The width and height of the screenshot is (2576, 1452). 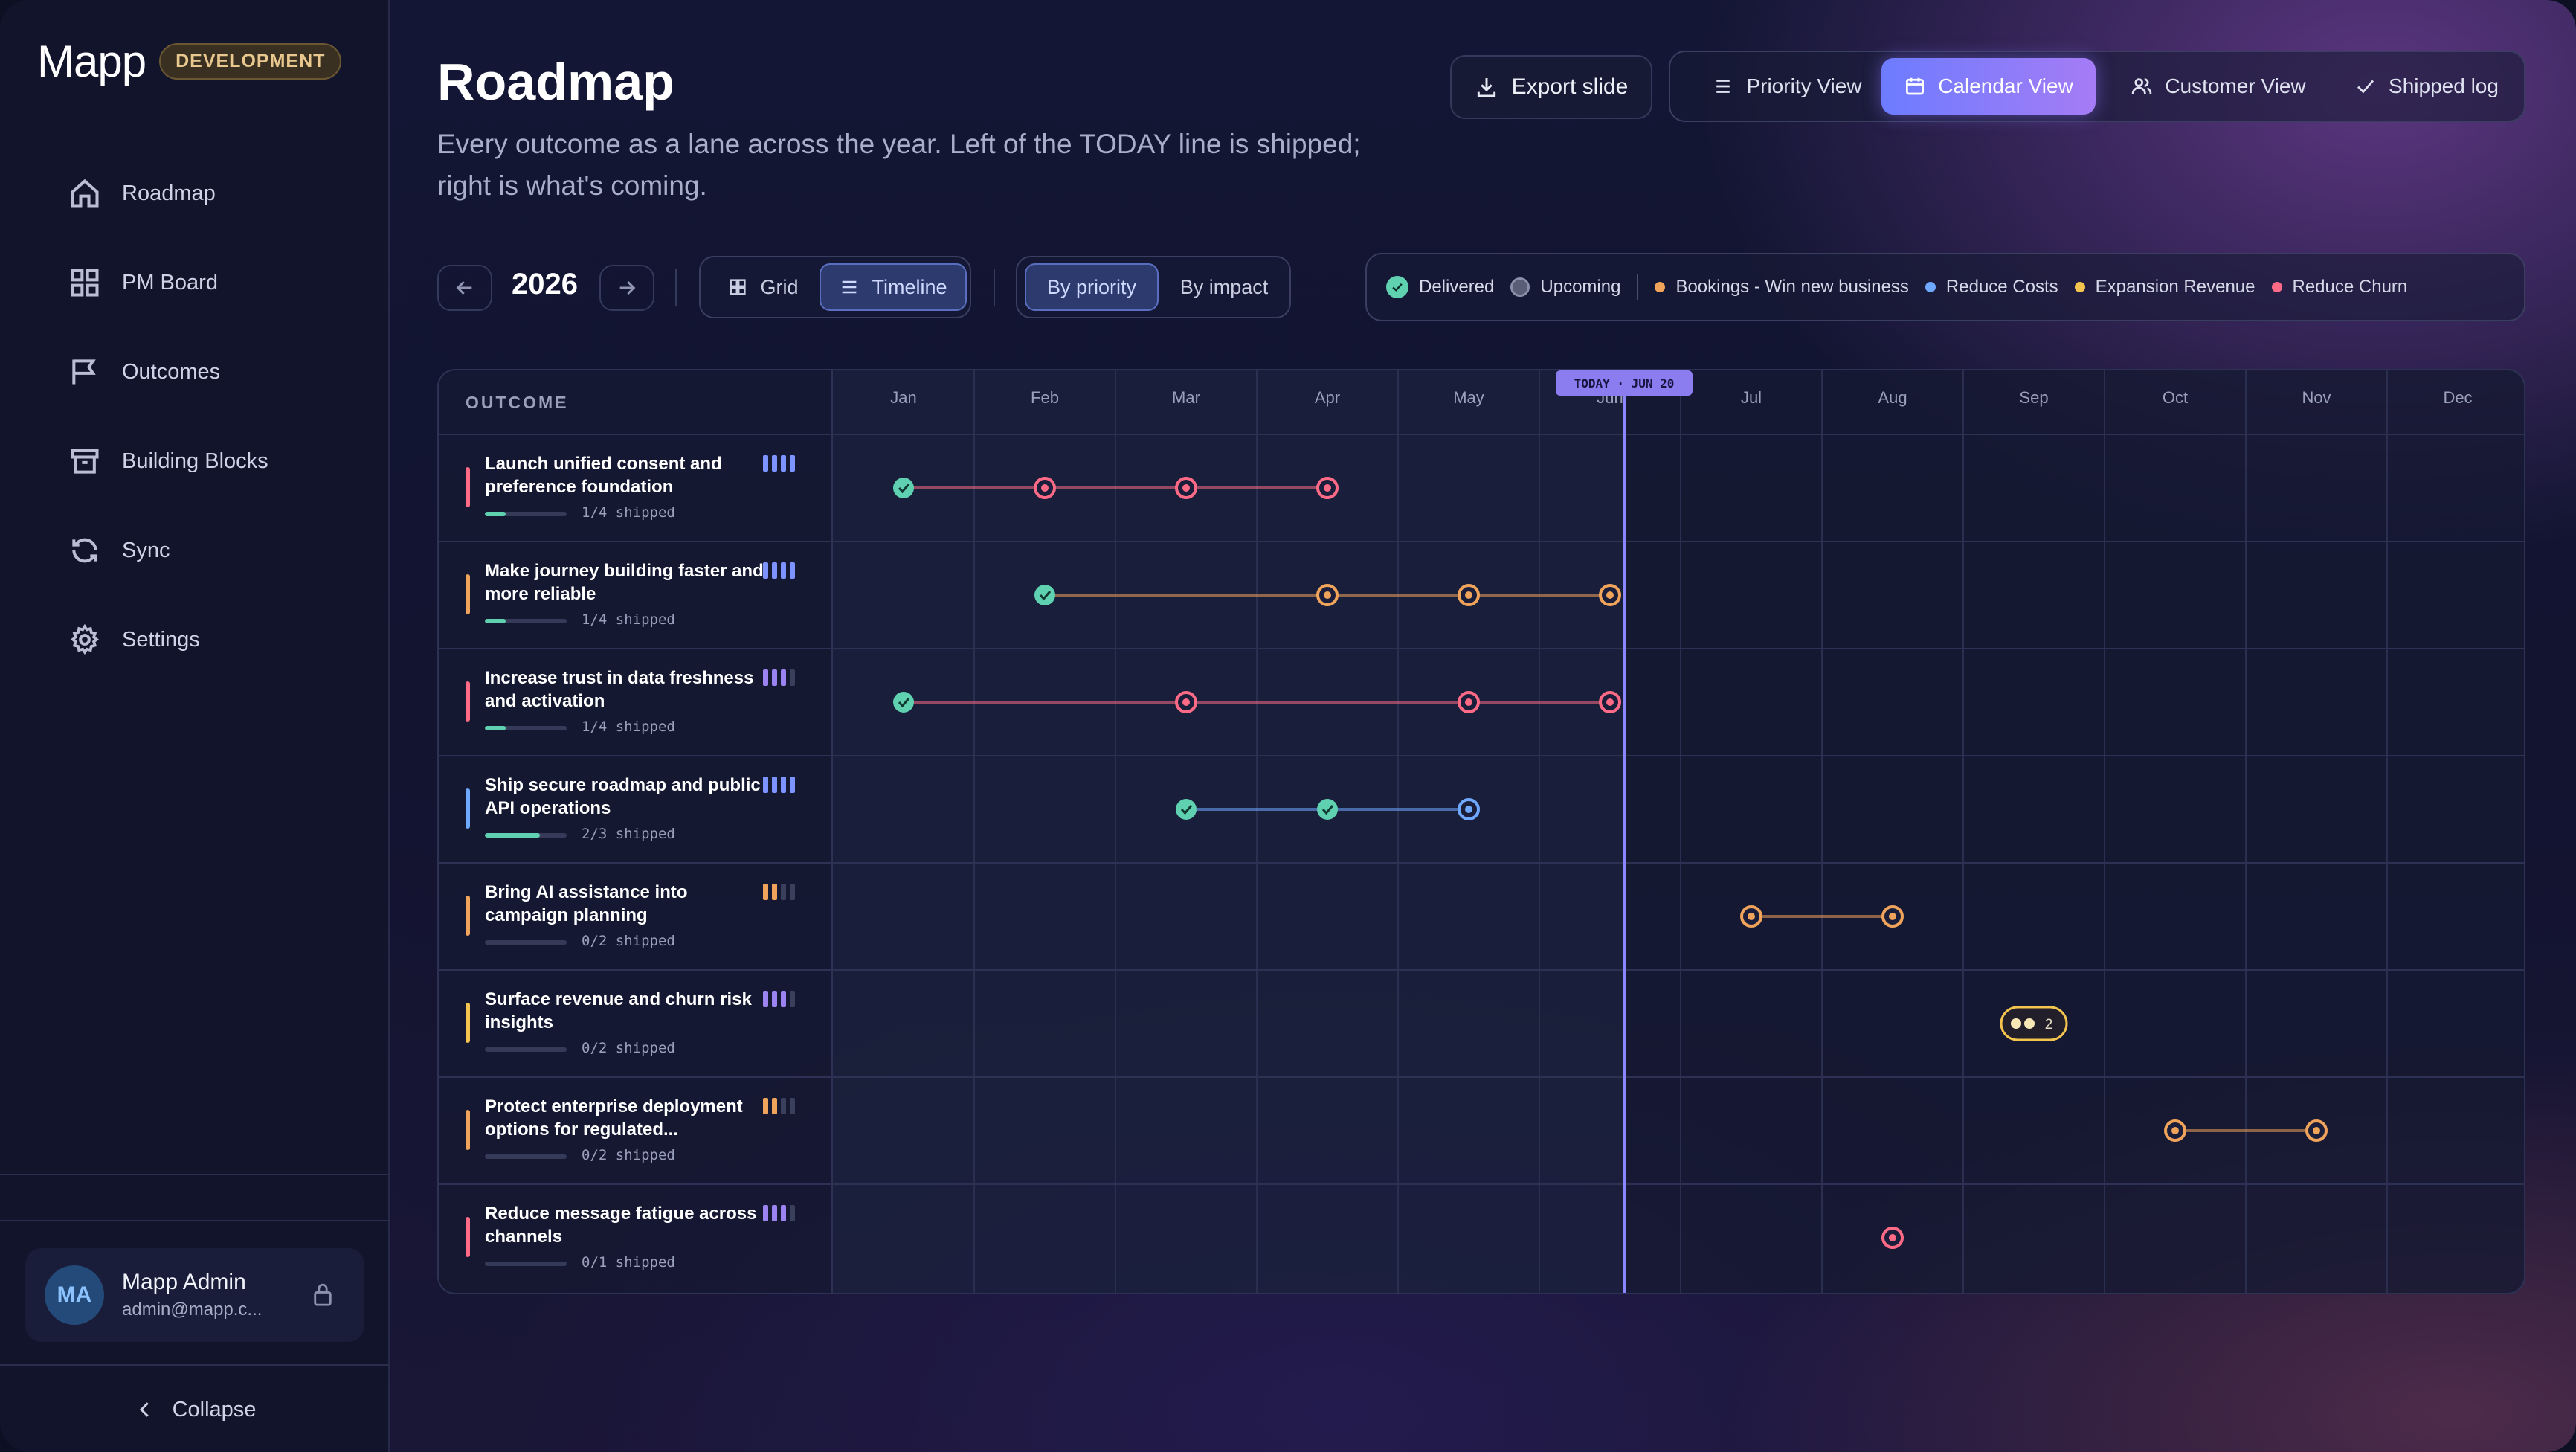 I want to click on calendar-icon, so click(x=1915, y=86).